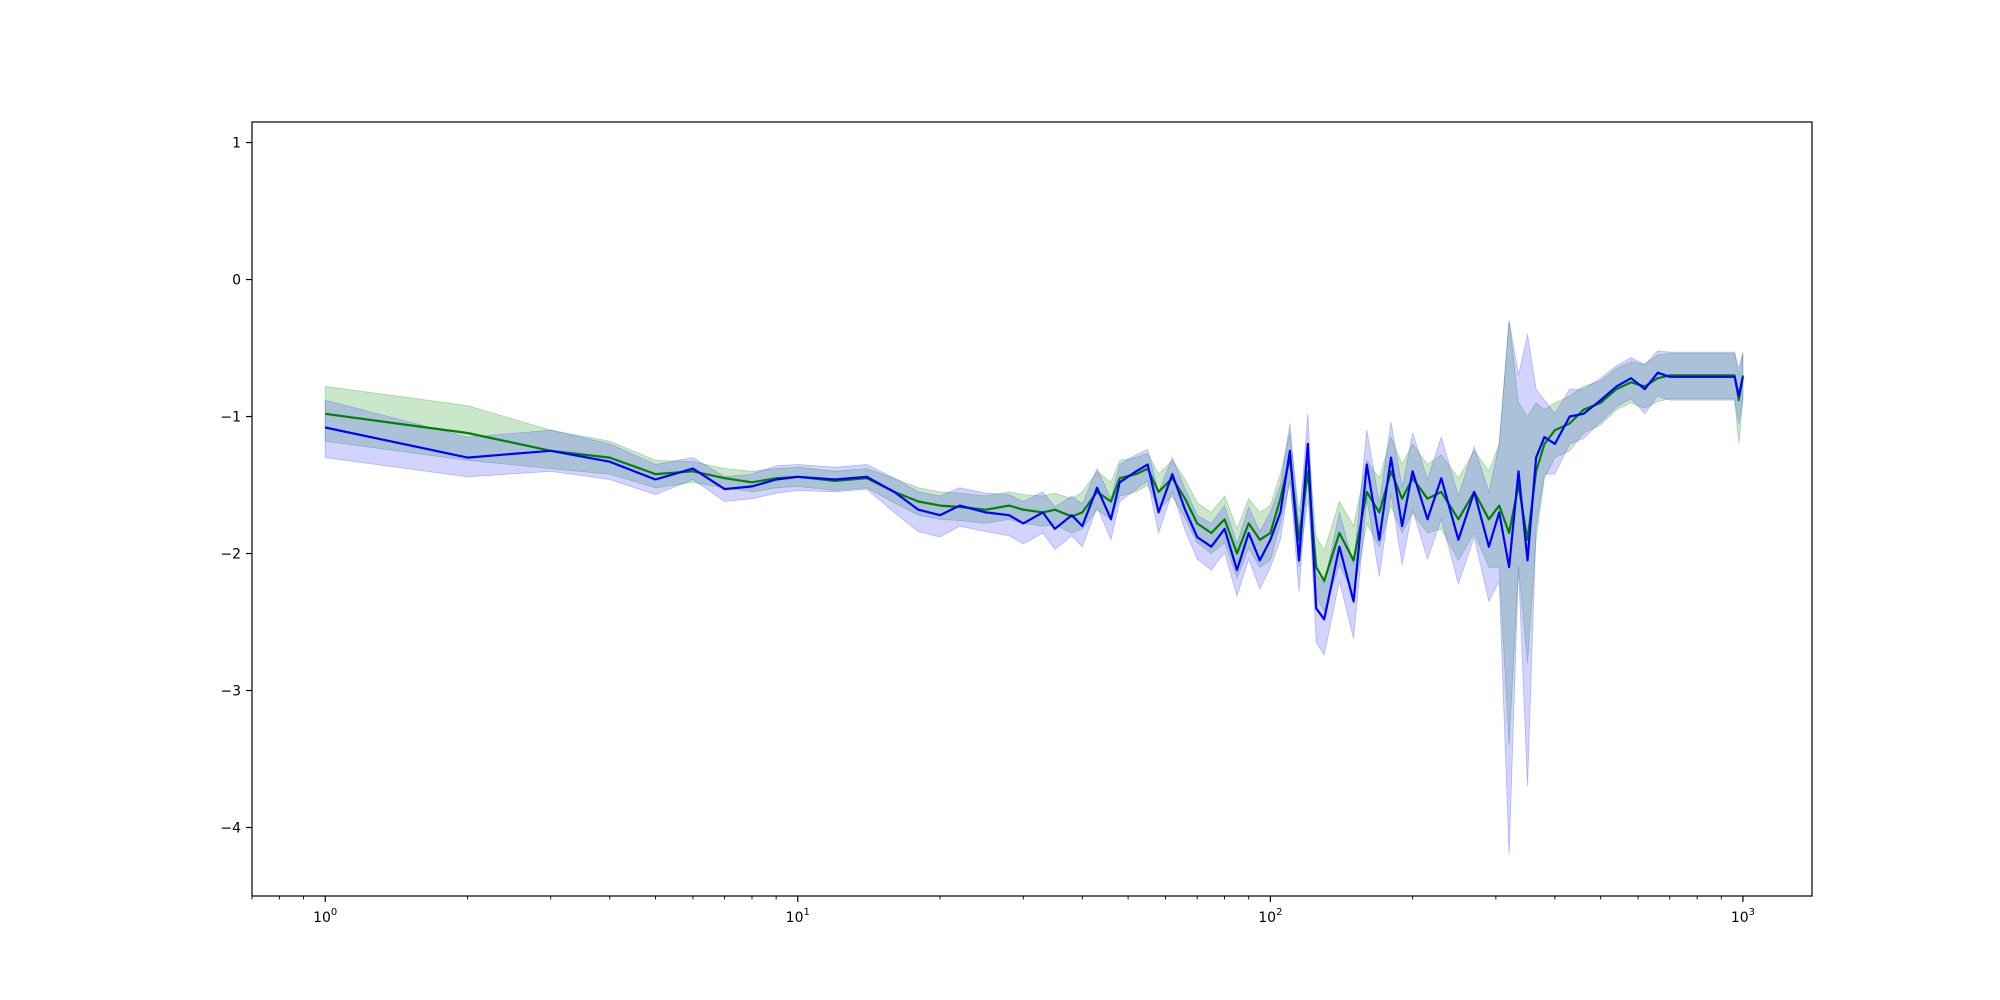  What do you see at coordinates (230, 829) in the screenshot?
I see `y-tick-label: −4` at bounding box center [230, 829].